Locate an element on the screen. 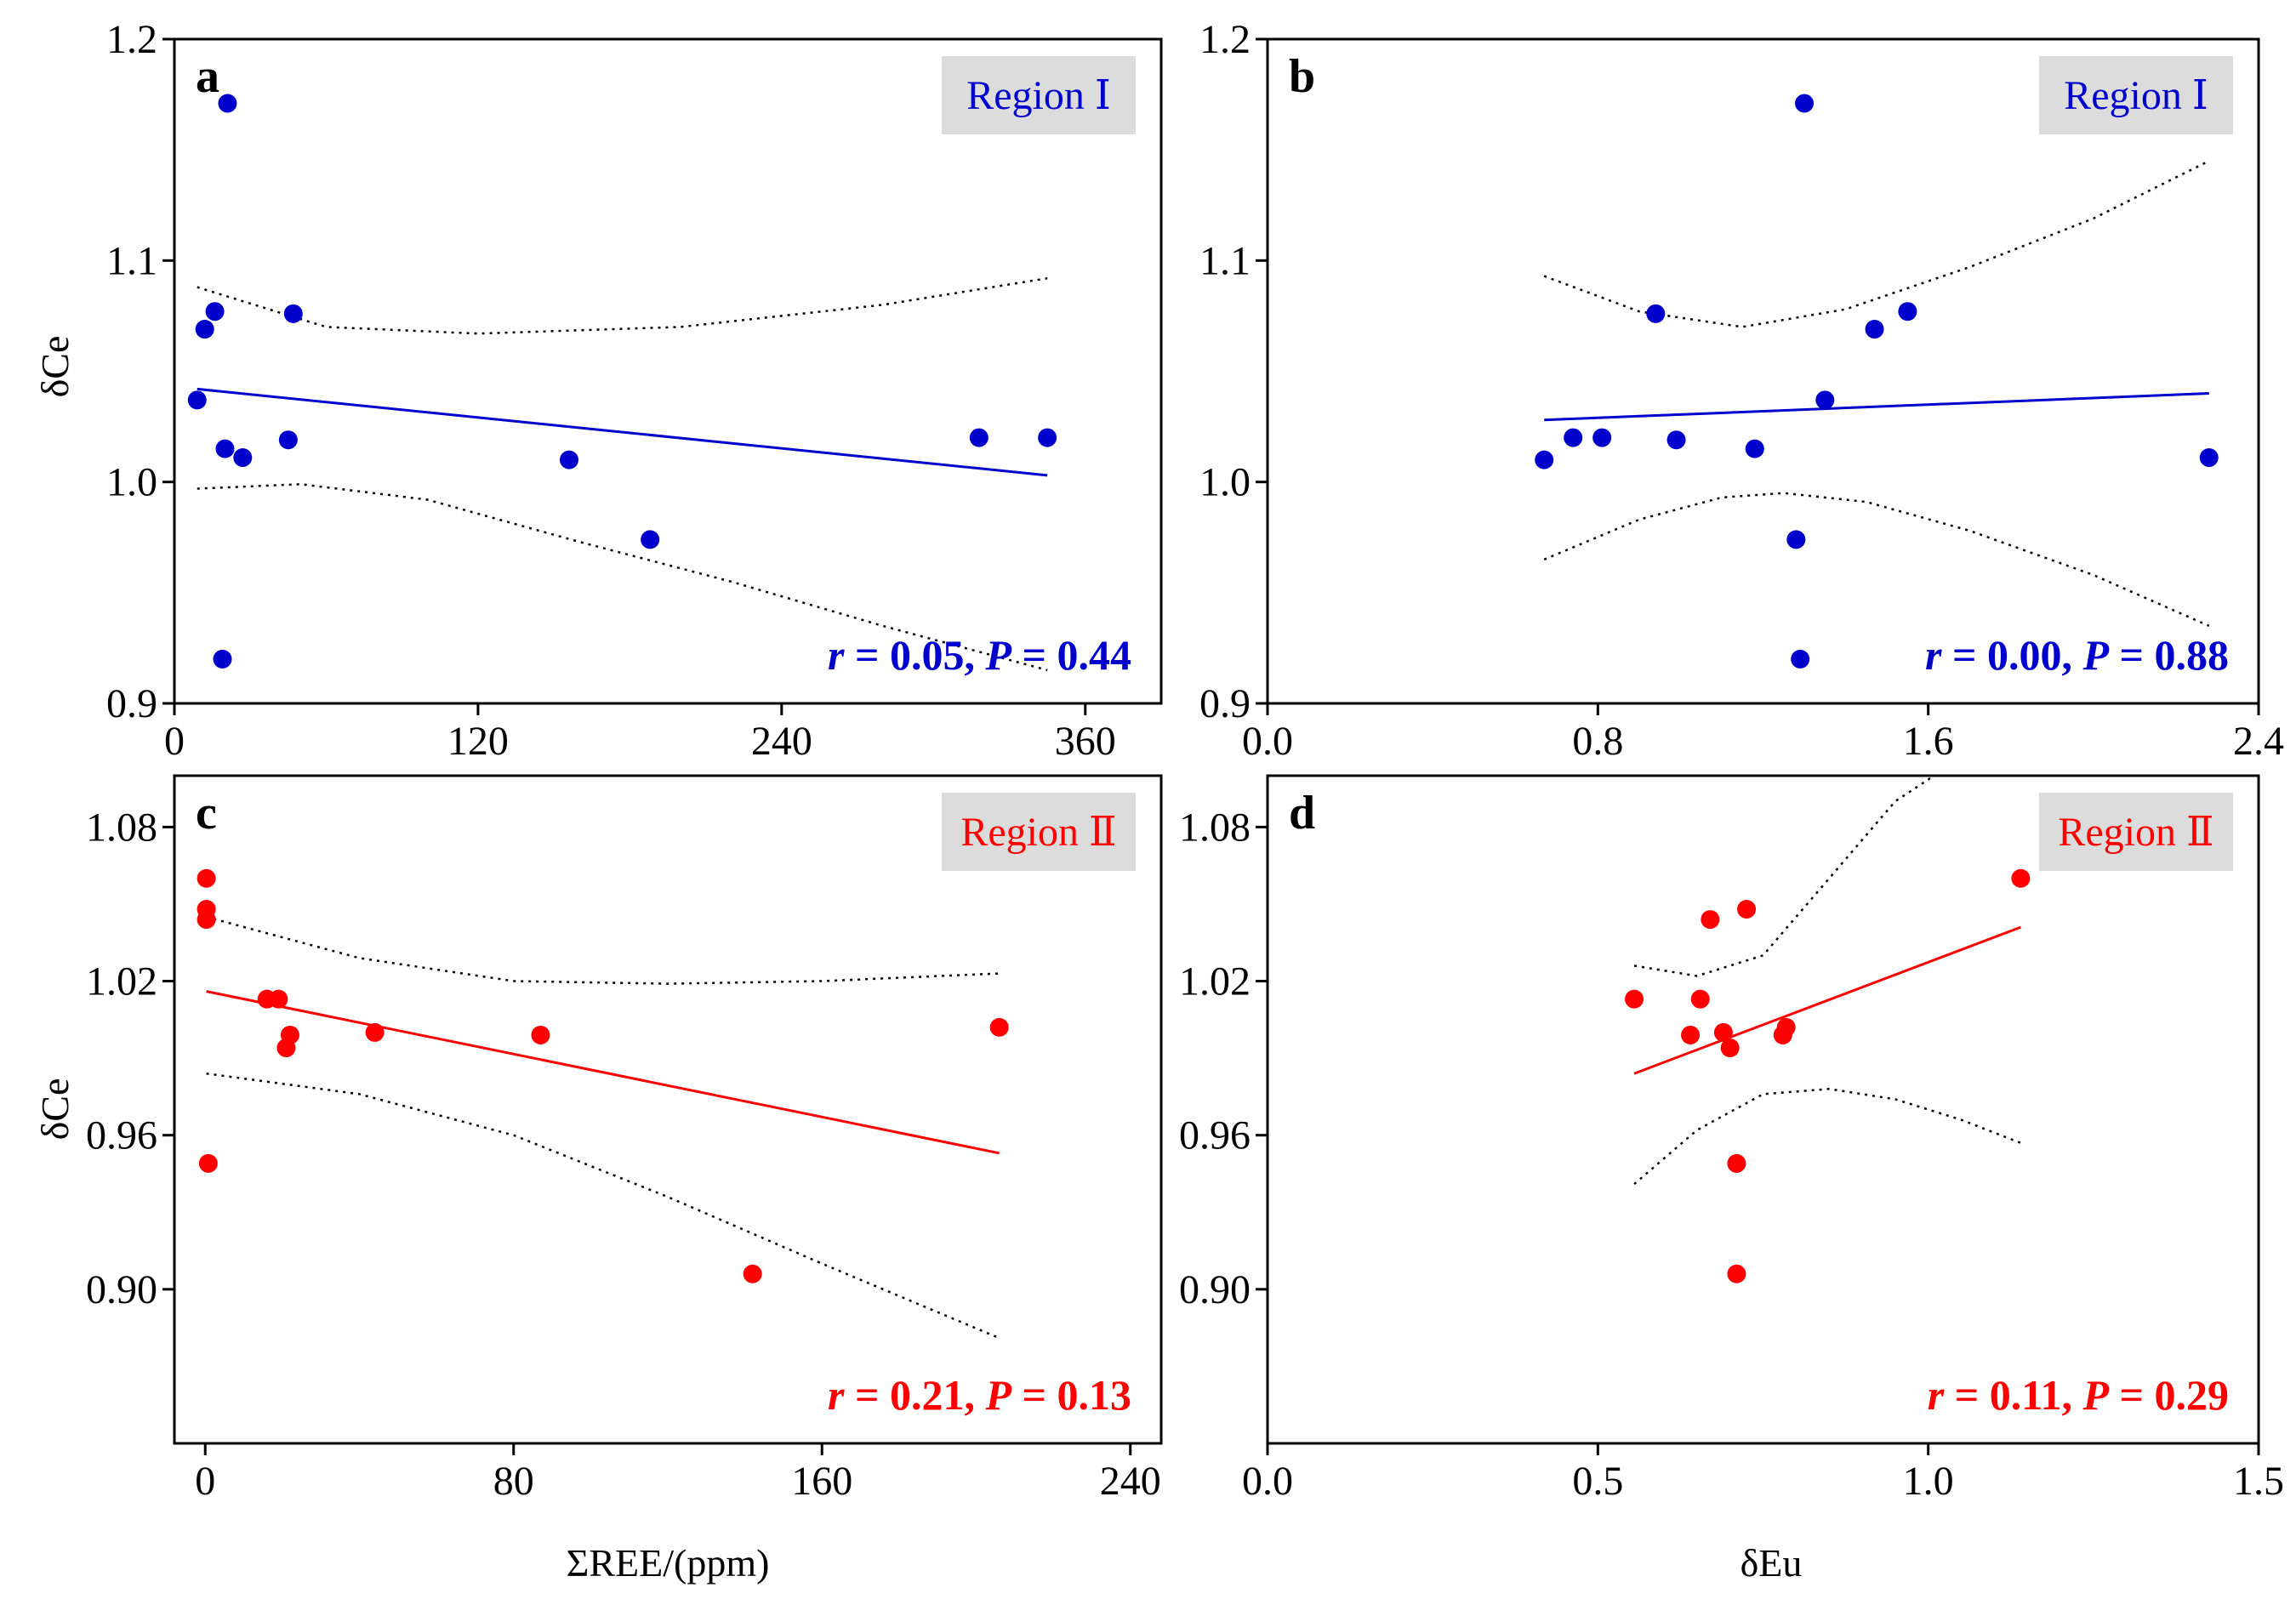 The height and width of the screenshot is (1599, 2296). stat-annotation: r = 0.05, P = 0.44 is located at coordinates (979, 655).